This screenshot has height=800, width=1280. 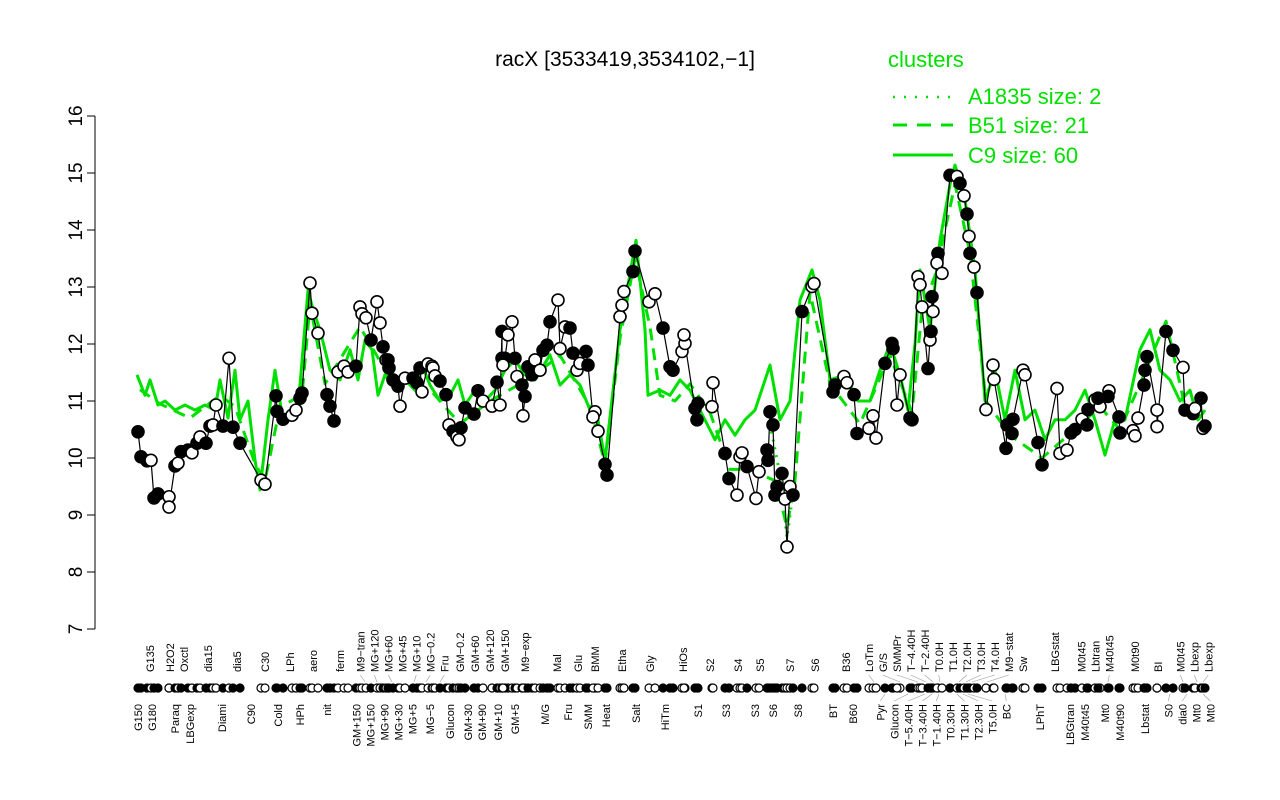 I want to click on x-label-bottom: T−5.40H, so click(x=909, y=725).